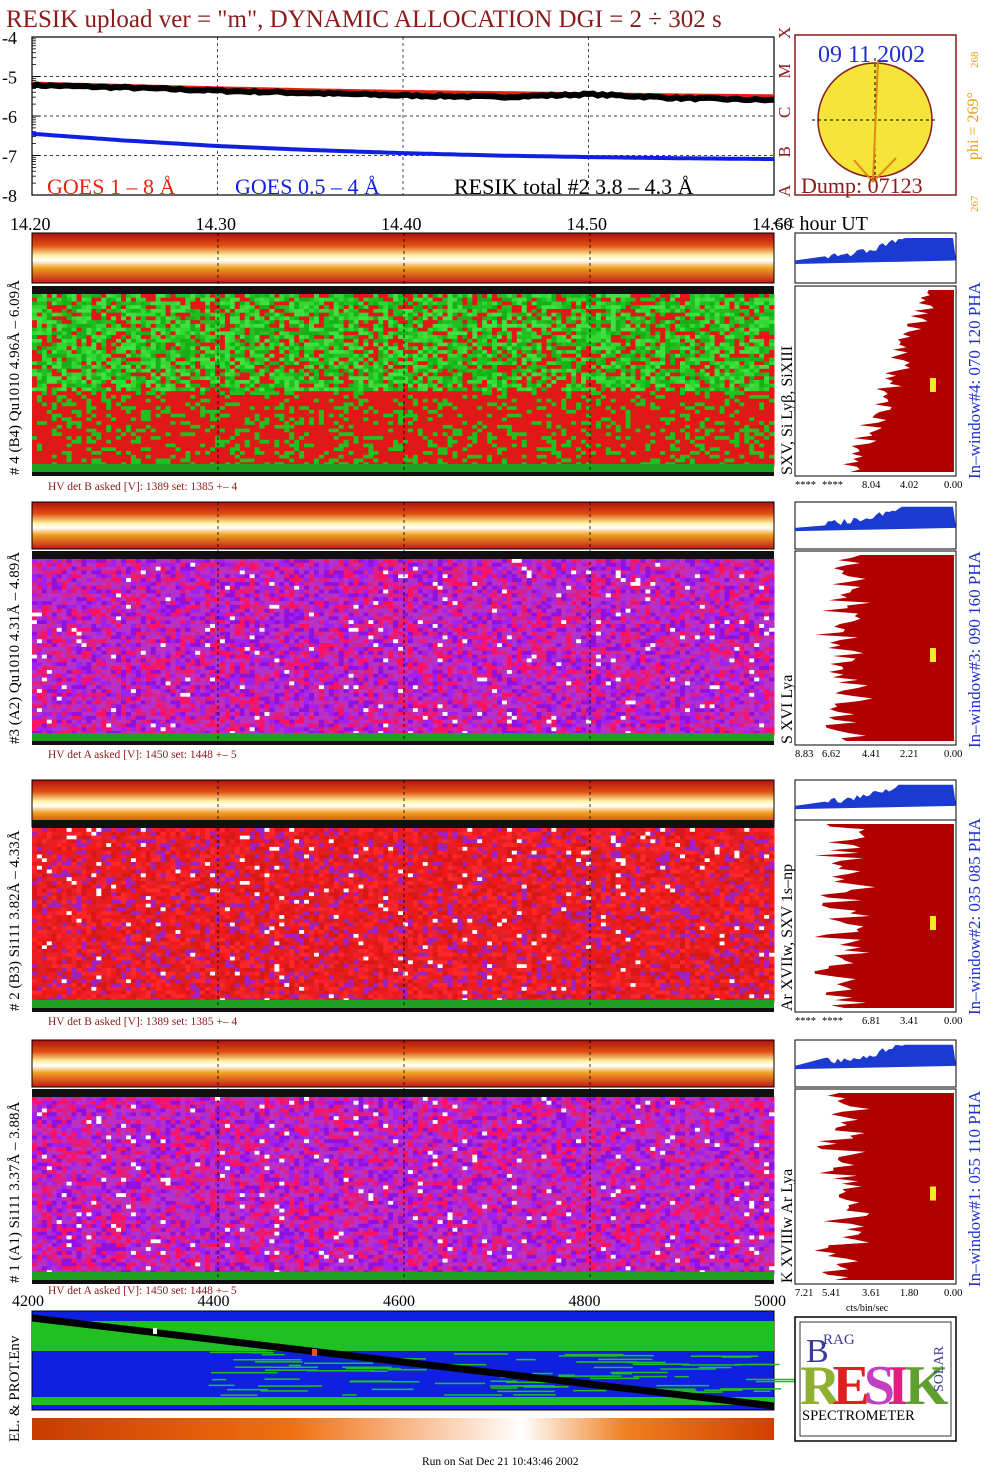  What do you see at coordinates (871, 1021) in the screenshot?
I see `histogram-axis-label: 6.81` at bounding box center [871, 1021].